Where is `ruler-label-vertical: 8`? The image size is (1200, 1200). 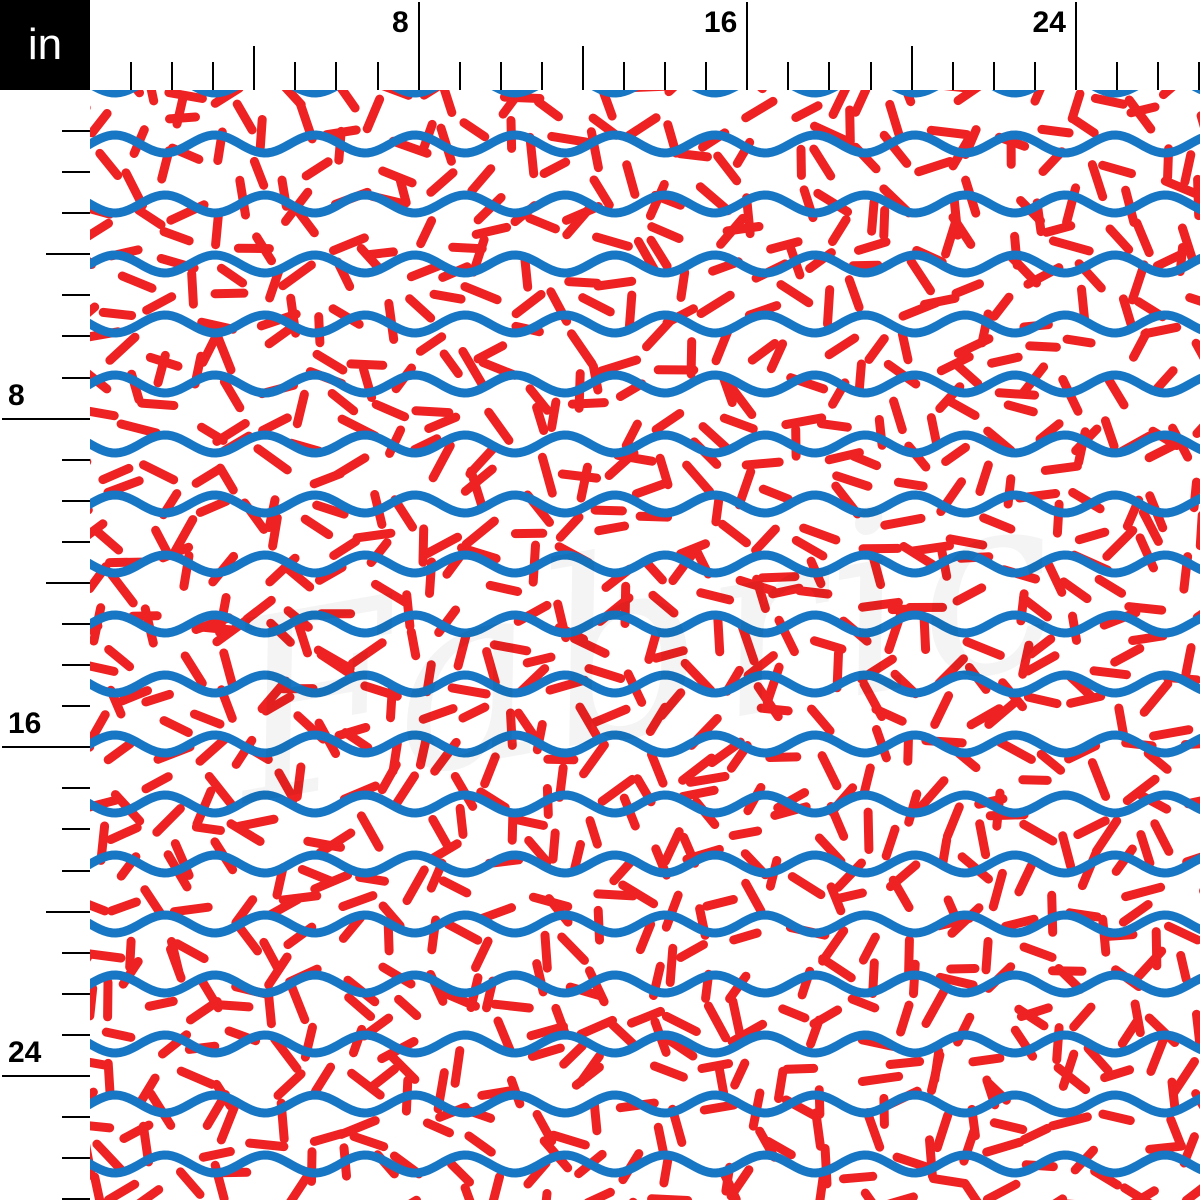 ruler-label-vertical: 8 is located at coordinates (16, 395).